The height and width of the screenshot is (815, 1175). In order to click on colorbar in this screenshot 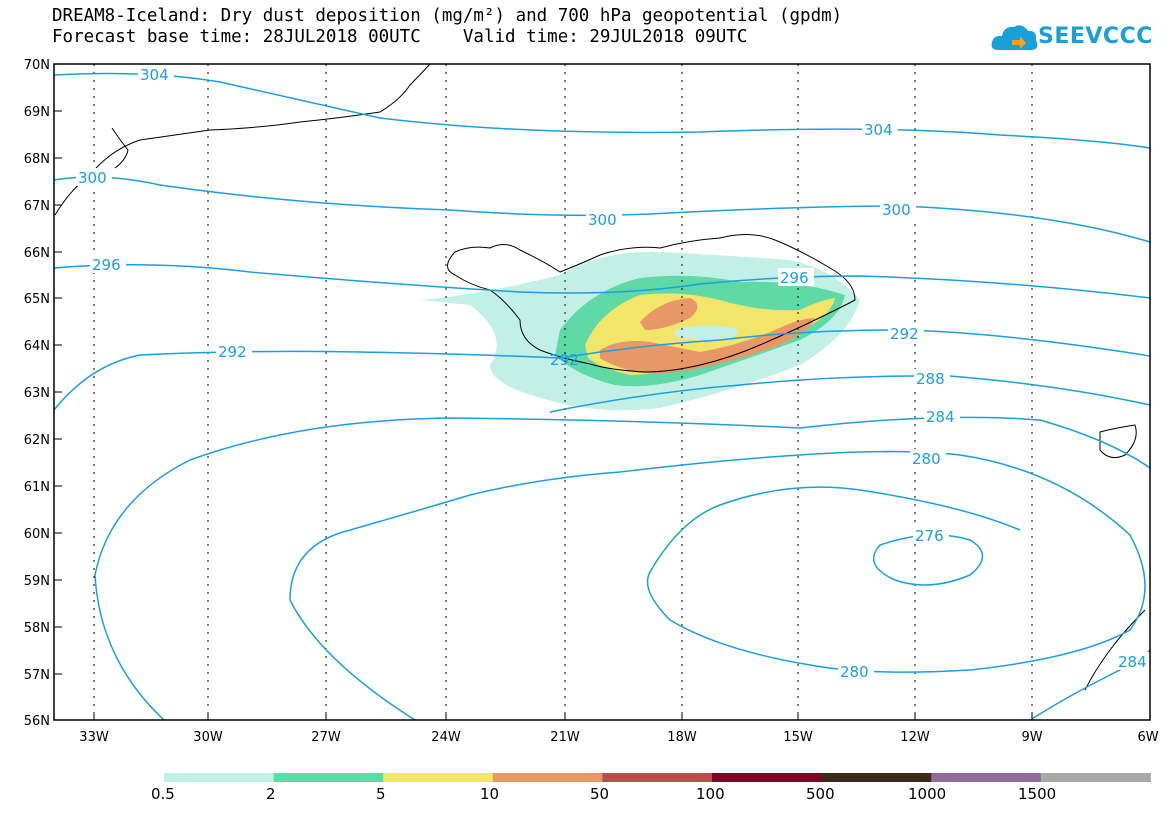, I will do `click(657, 777)`.